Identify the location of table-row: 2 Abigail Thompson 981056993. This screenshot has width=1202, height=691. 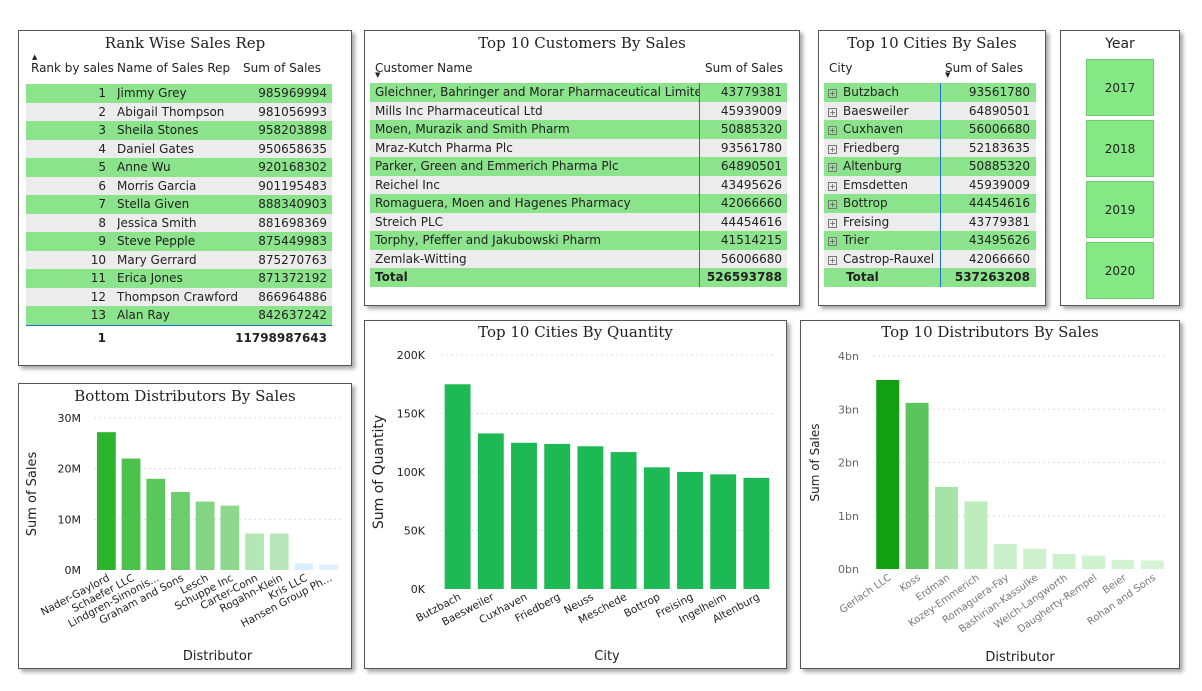
(179, 111).